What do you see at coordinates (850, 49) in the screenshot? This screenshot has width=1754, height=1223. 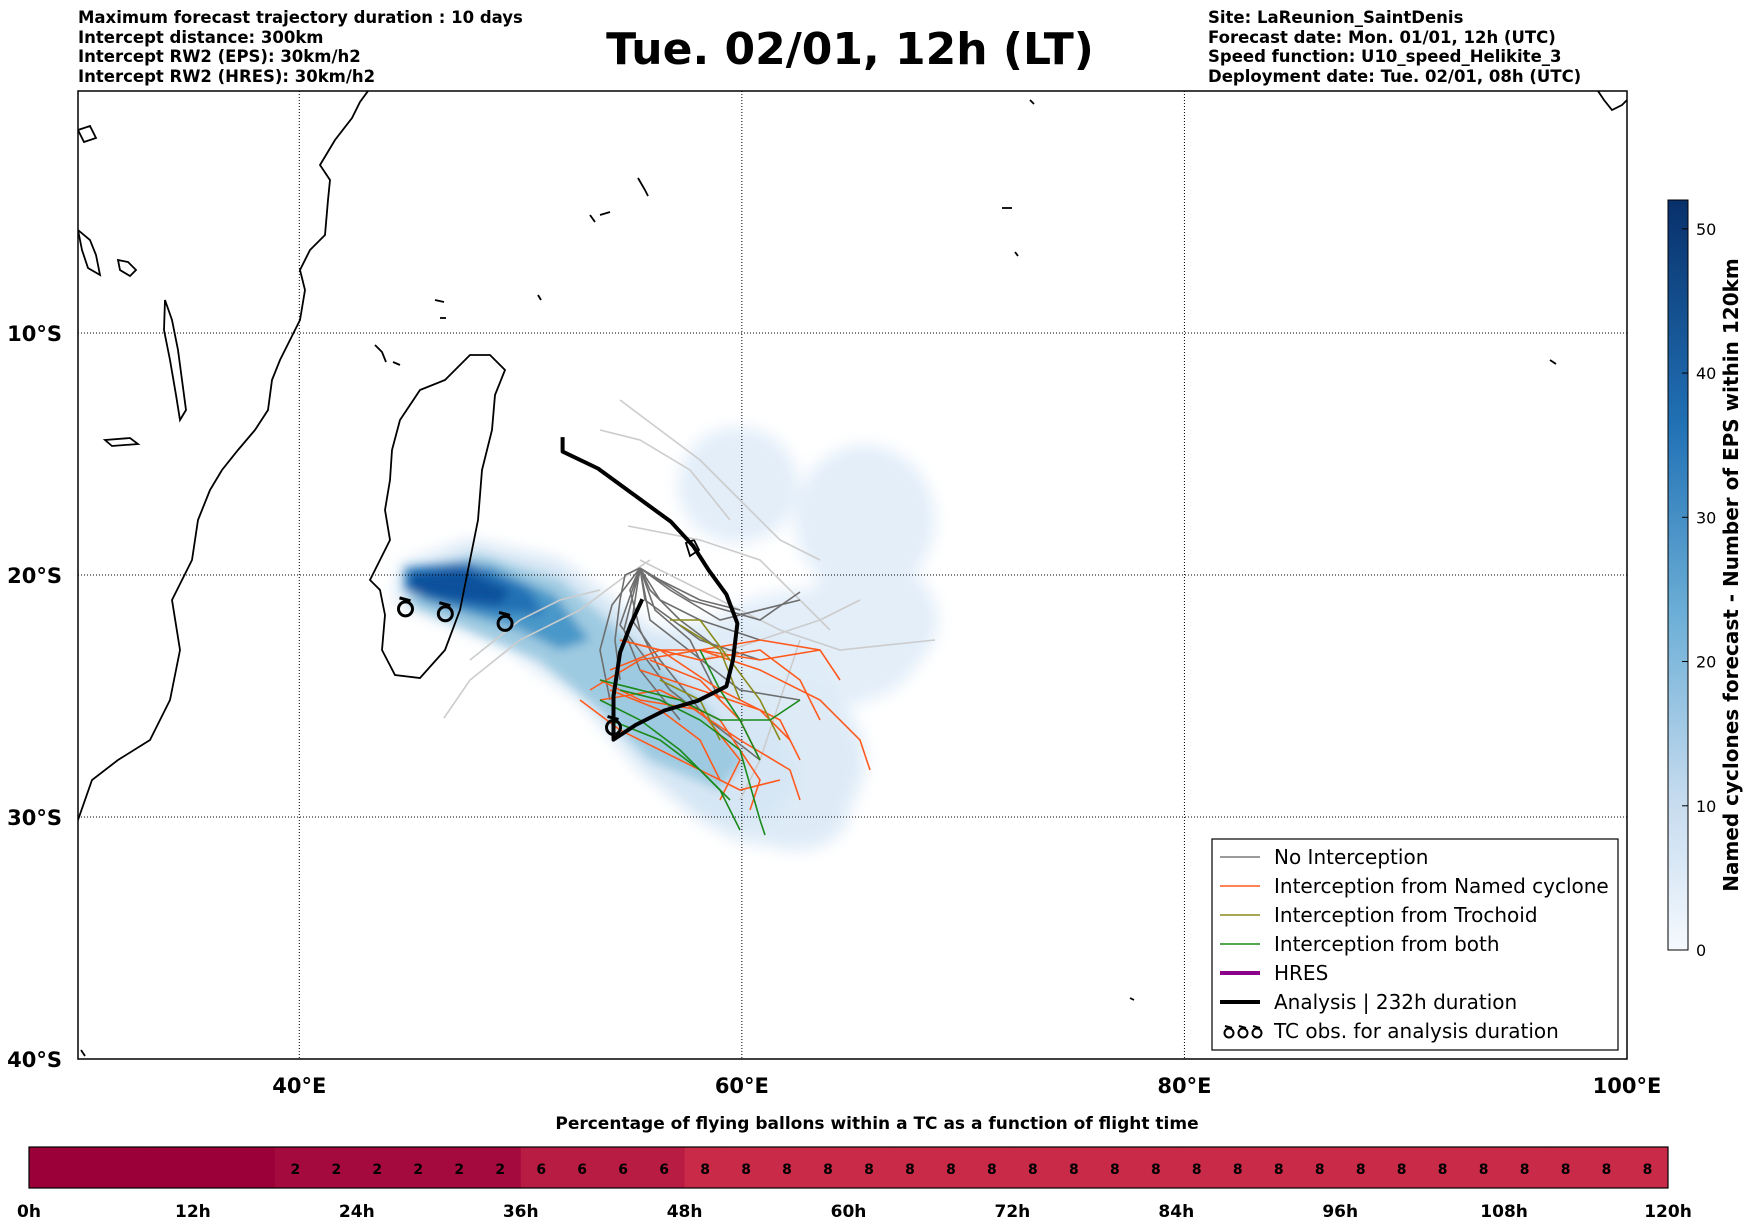 I see `page-title: Tue. 02/01, 12h (LT)` at bounding box center [850, 49].